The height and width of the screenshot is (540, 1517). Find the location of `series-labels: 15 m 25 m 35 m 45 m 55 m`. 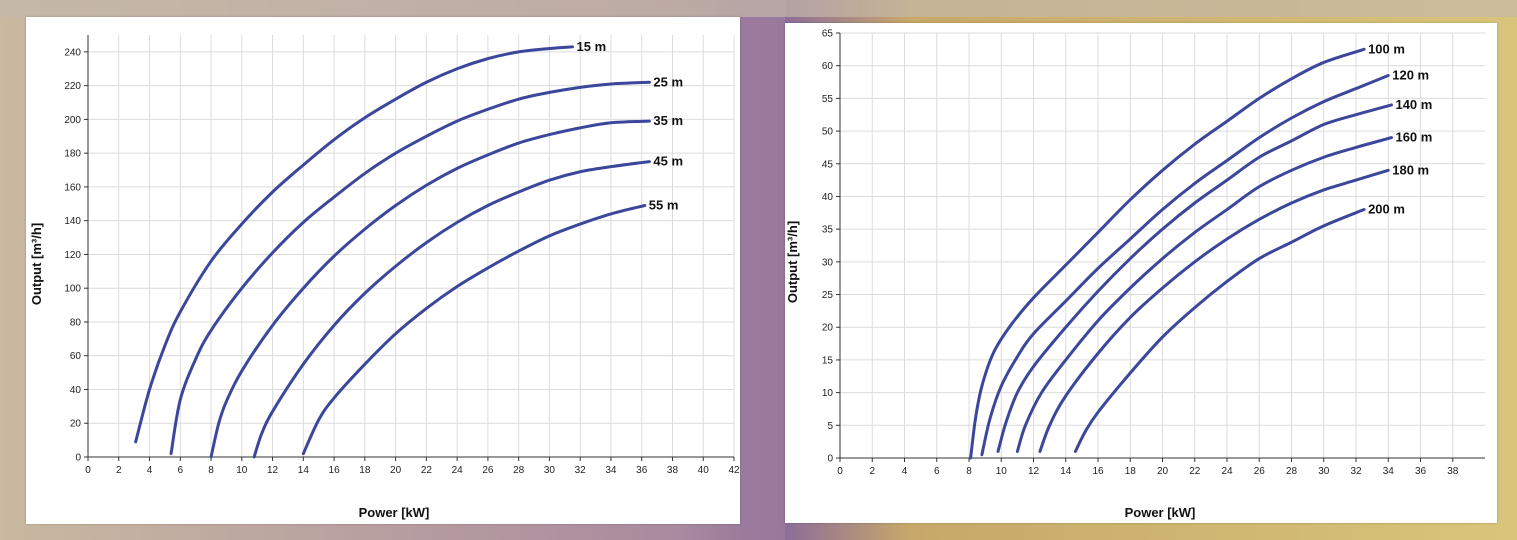

series-labels: 15 m 25 m 35 m 45 m 55 m is located at coordinates (630, 126).